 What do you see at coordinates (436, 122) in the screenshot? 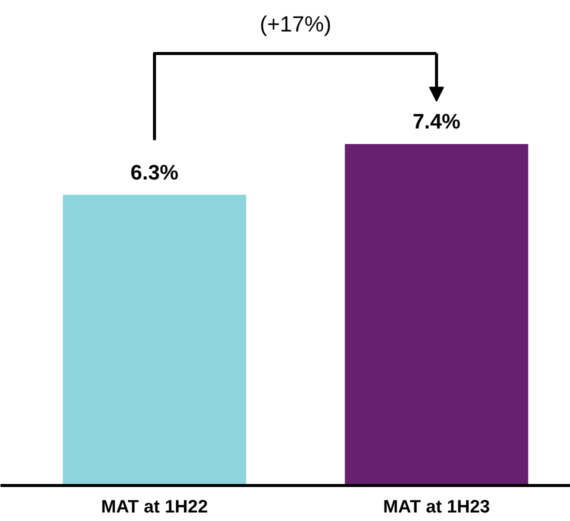
I see `data-label: 7.4%` at bounding box center [436, 122].